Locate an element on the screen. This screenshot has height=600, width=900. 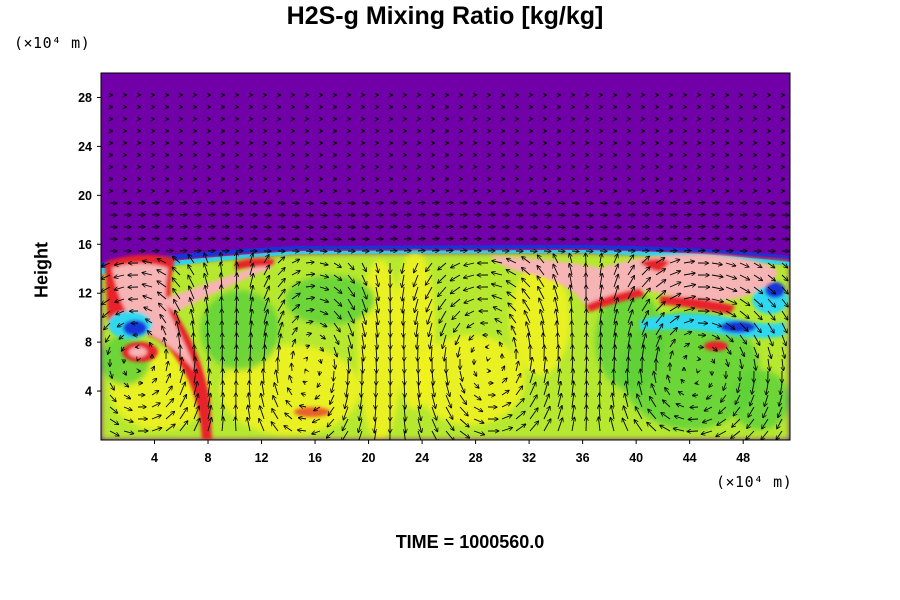
blob-red-right is located at coordinates (716, 346).